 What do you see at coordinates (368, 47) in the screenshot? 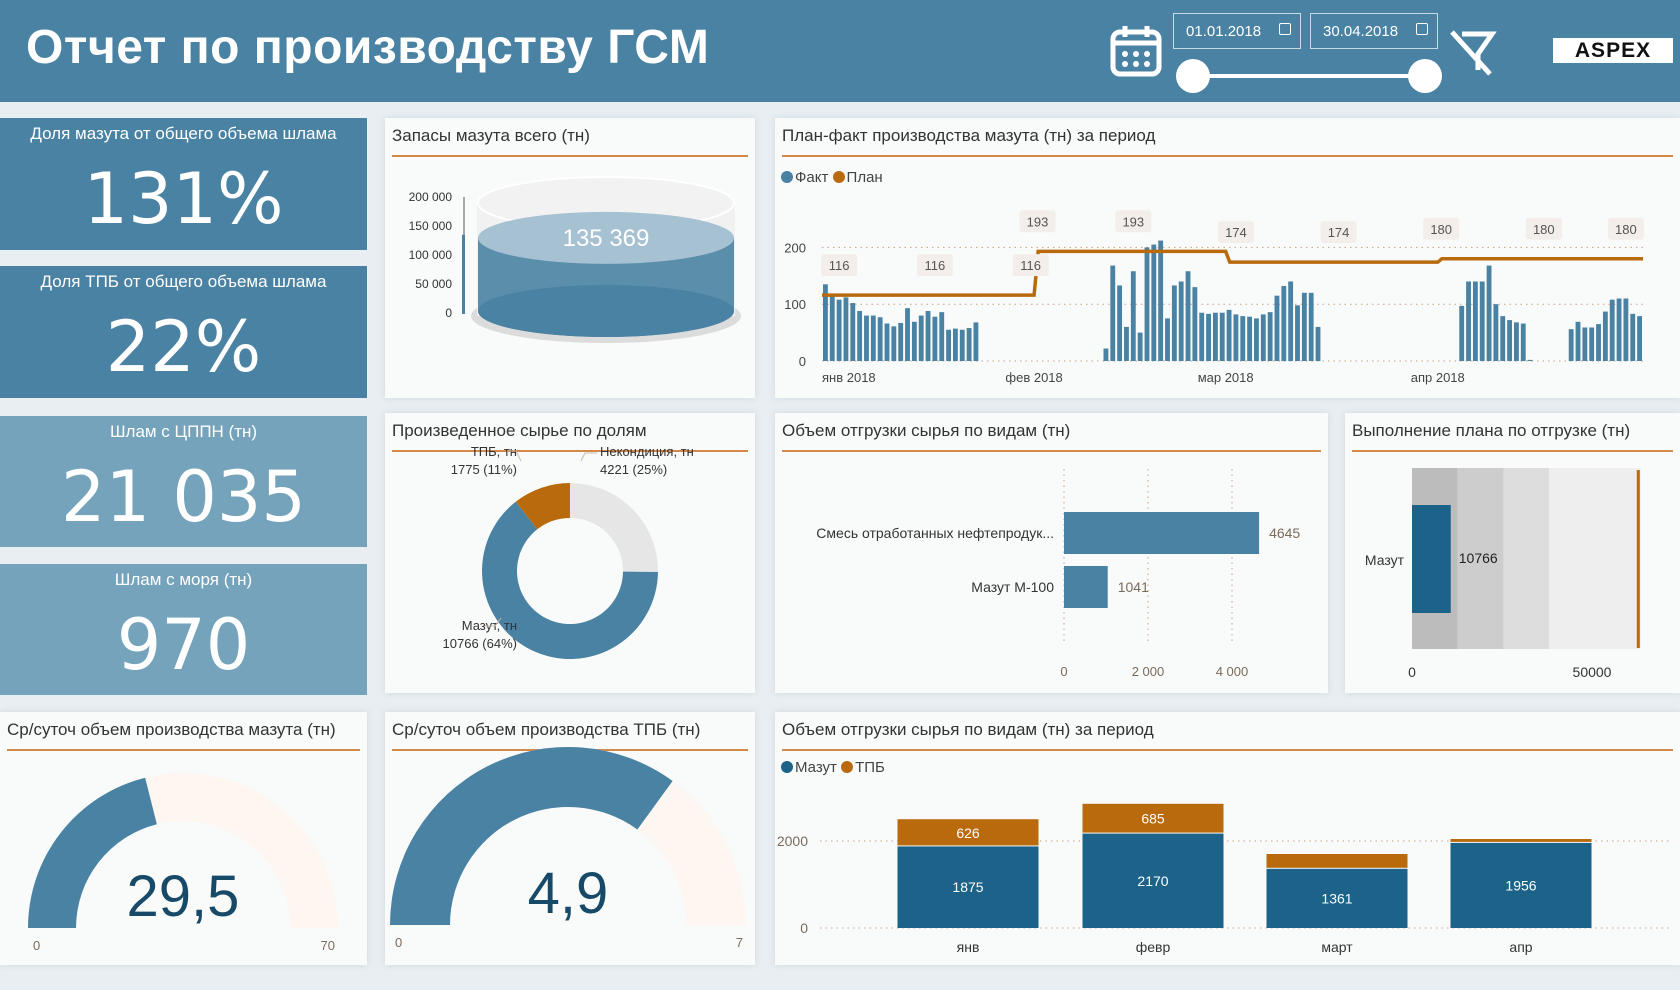
I see `page-title: Отчет по производству ГСМ` at bounding box center [368, 47].